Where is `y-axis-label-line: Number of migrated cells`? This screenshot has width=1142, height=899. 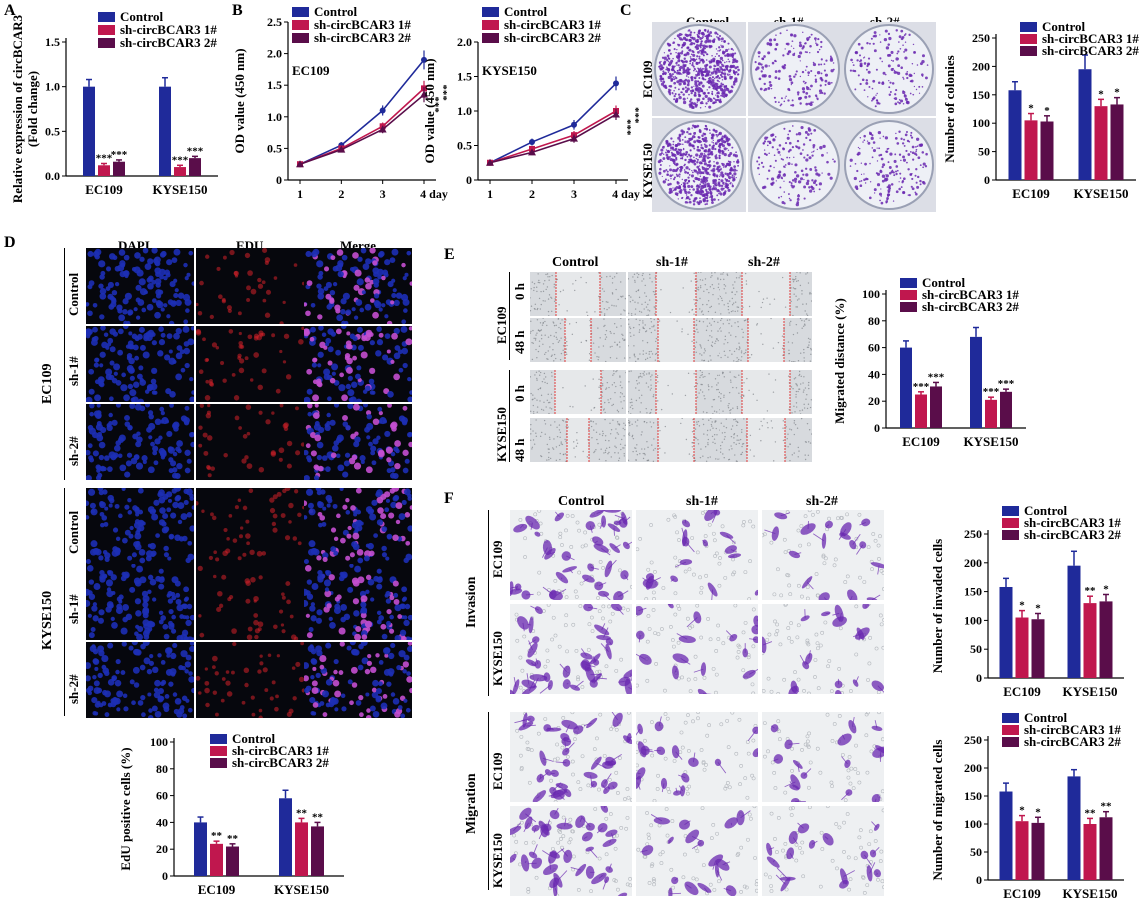 y-axis-label-line: Number of migrated cells is located at coordinates (937, 810).